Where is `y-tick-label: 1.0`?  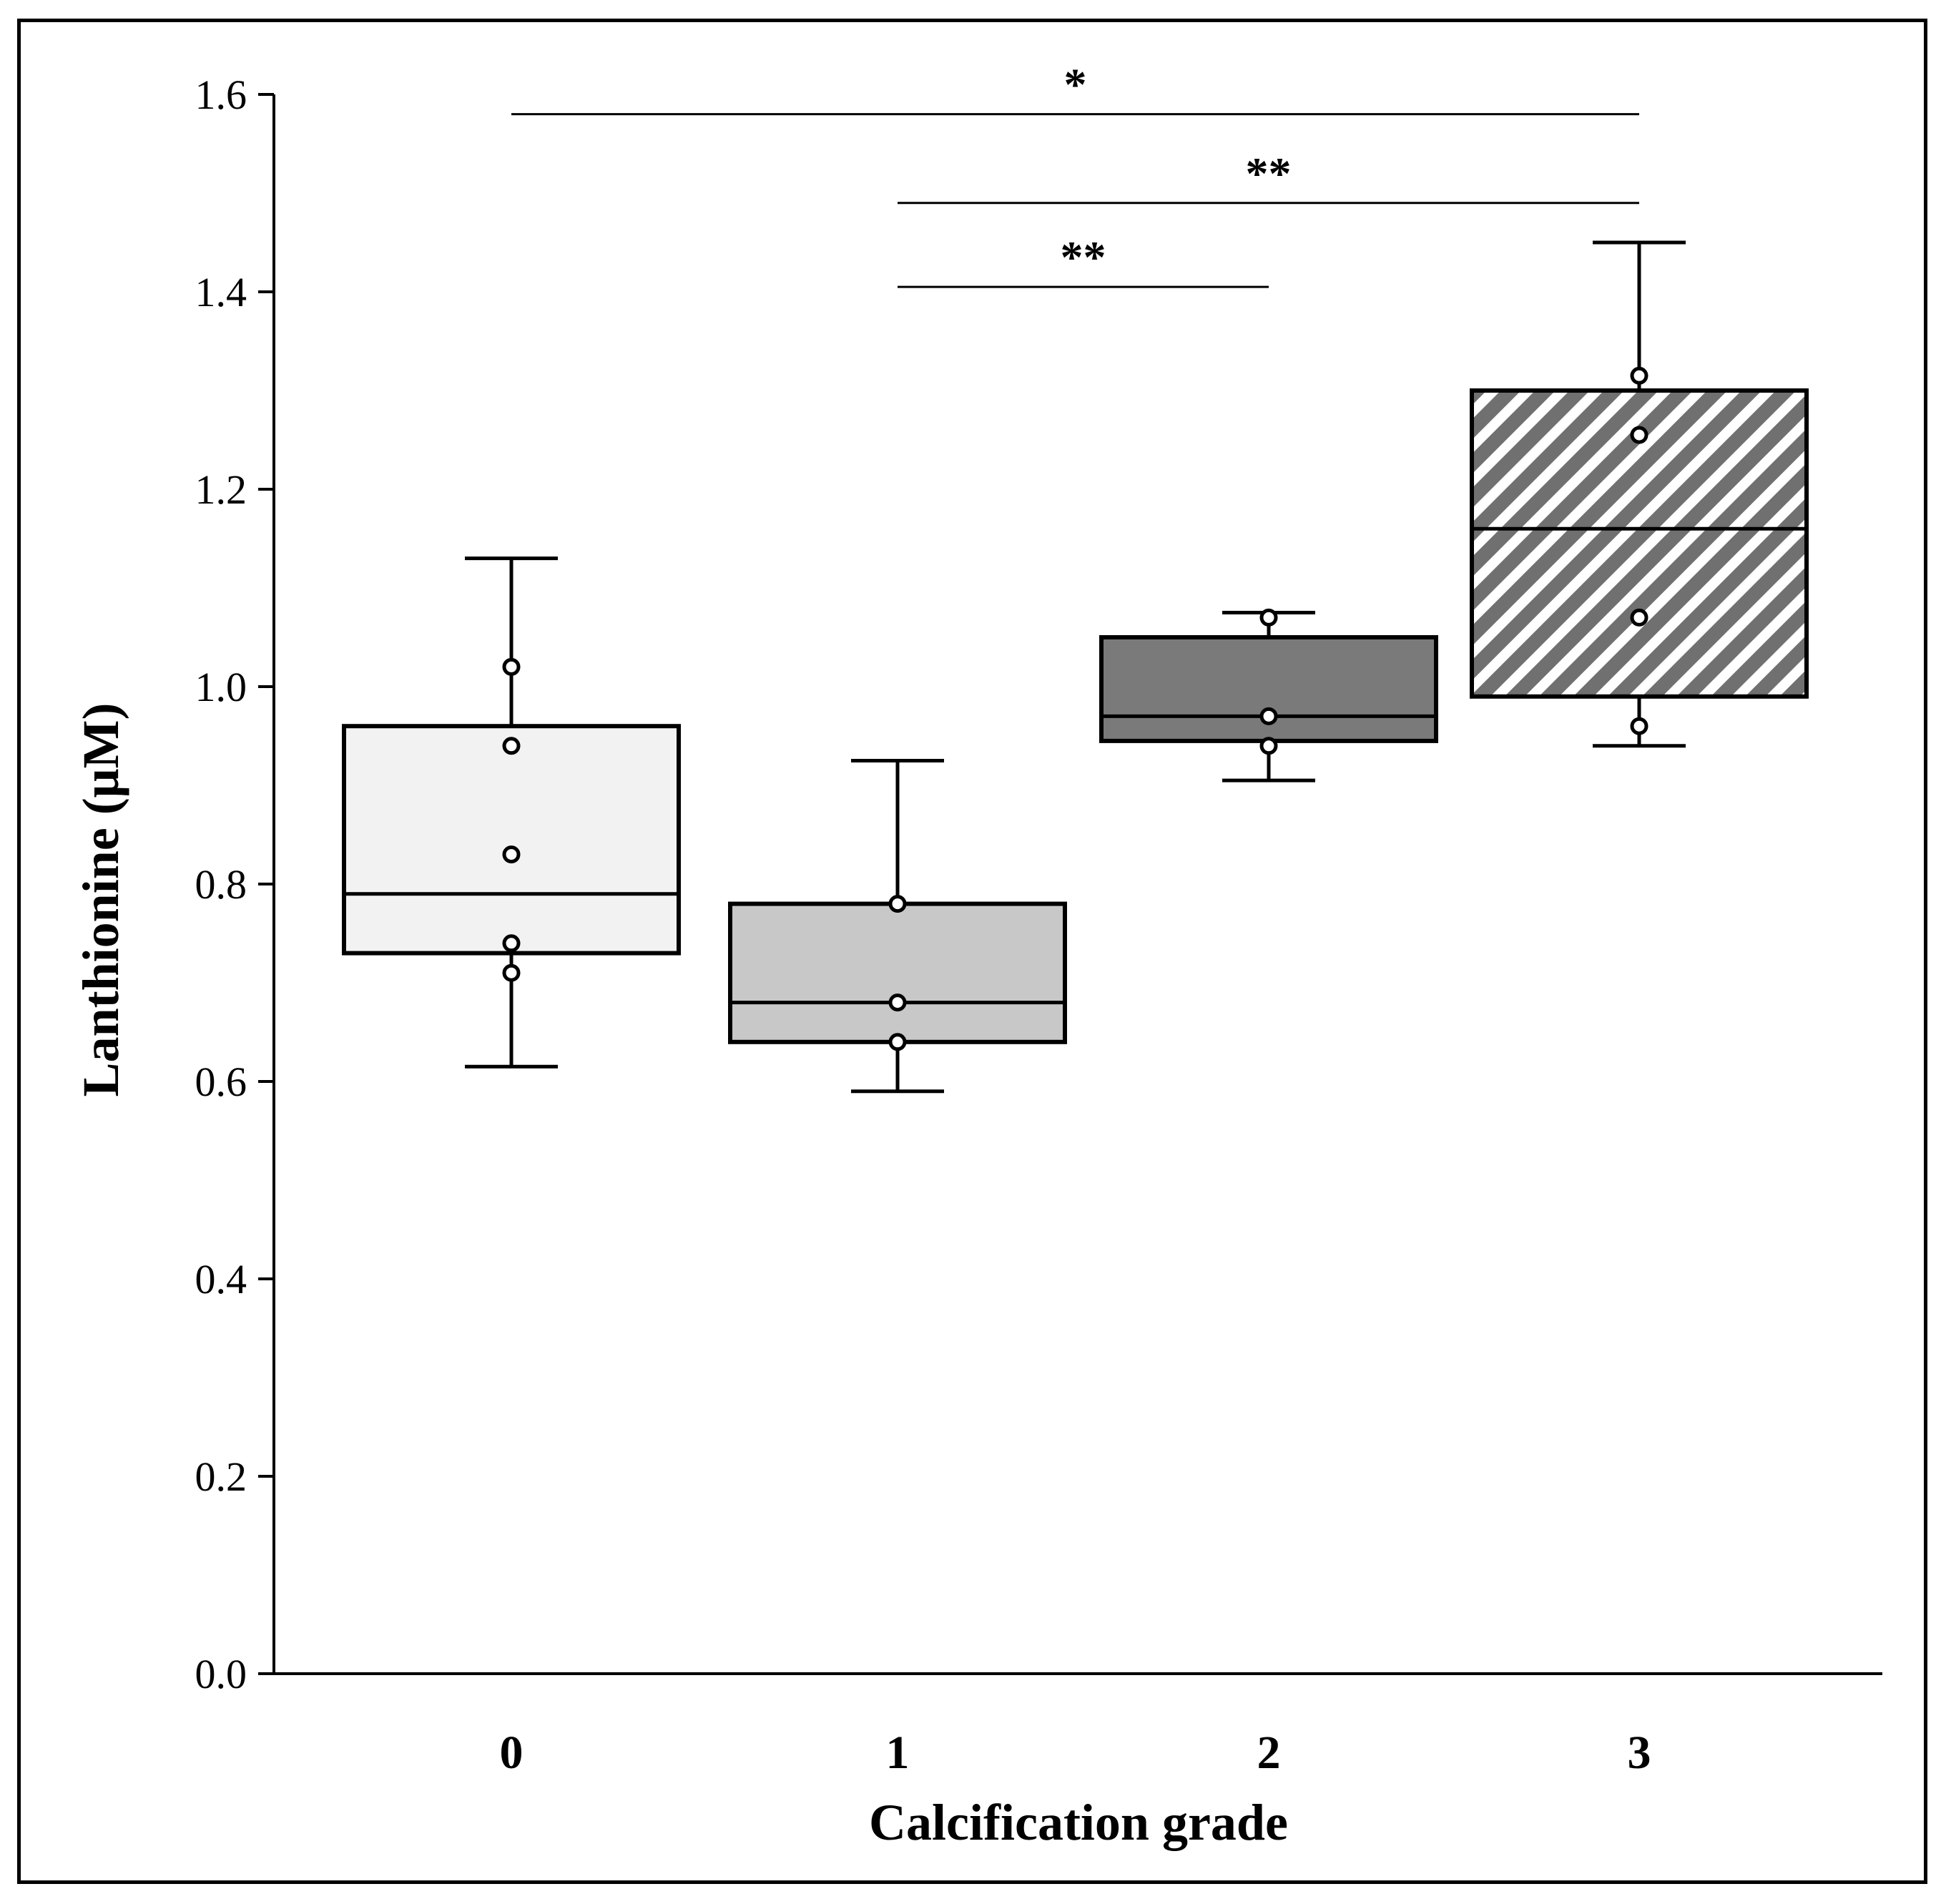
y-tick-label: 1.0 is located at coordinates (221, 687).